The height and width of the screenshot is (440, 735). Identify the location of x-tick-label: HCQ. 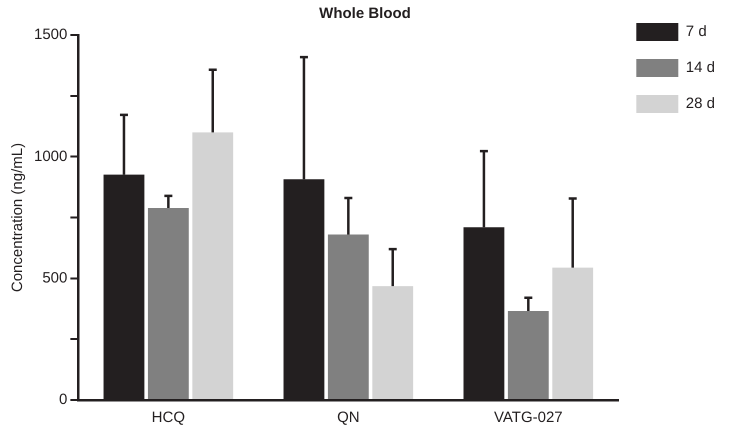
(169, 417).